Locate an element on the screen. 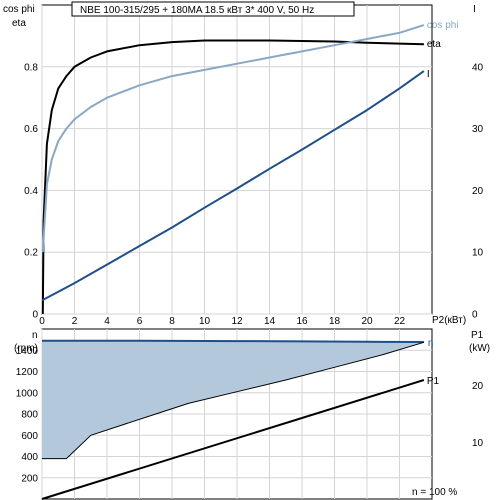 Image resolution: width=500 pixels, height=500 pixels. left-axis-label-eta: eta is located at coordinates (19, 23).